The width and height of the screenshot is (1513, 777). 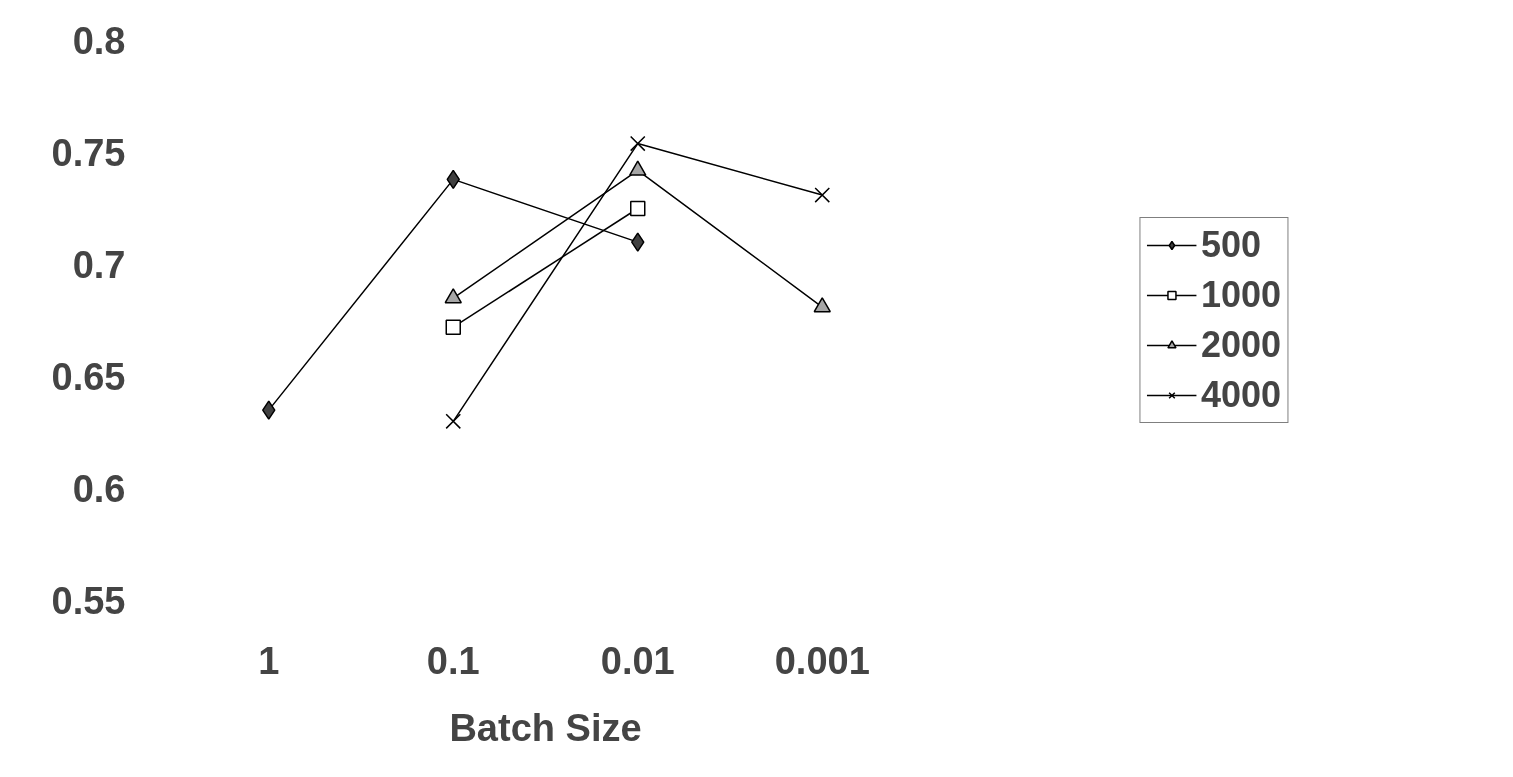 What do you see at coordinates (99, 265) in the screenshot?
I see `y-tick-label: 0.7` at bounding box center [99, 265].